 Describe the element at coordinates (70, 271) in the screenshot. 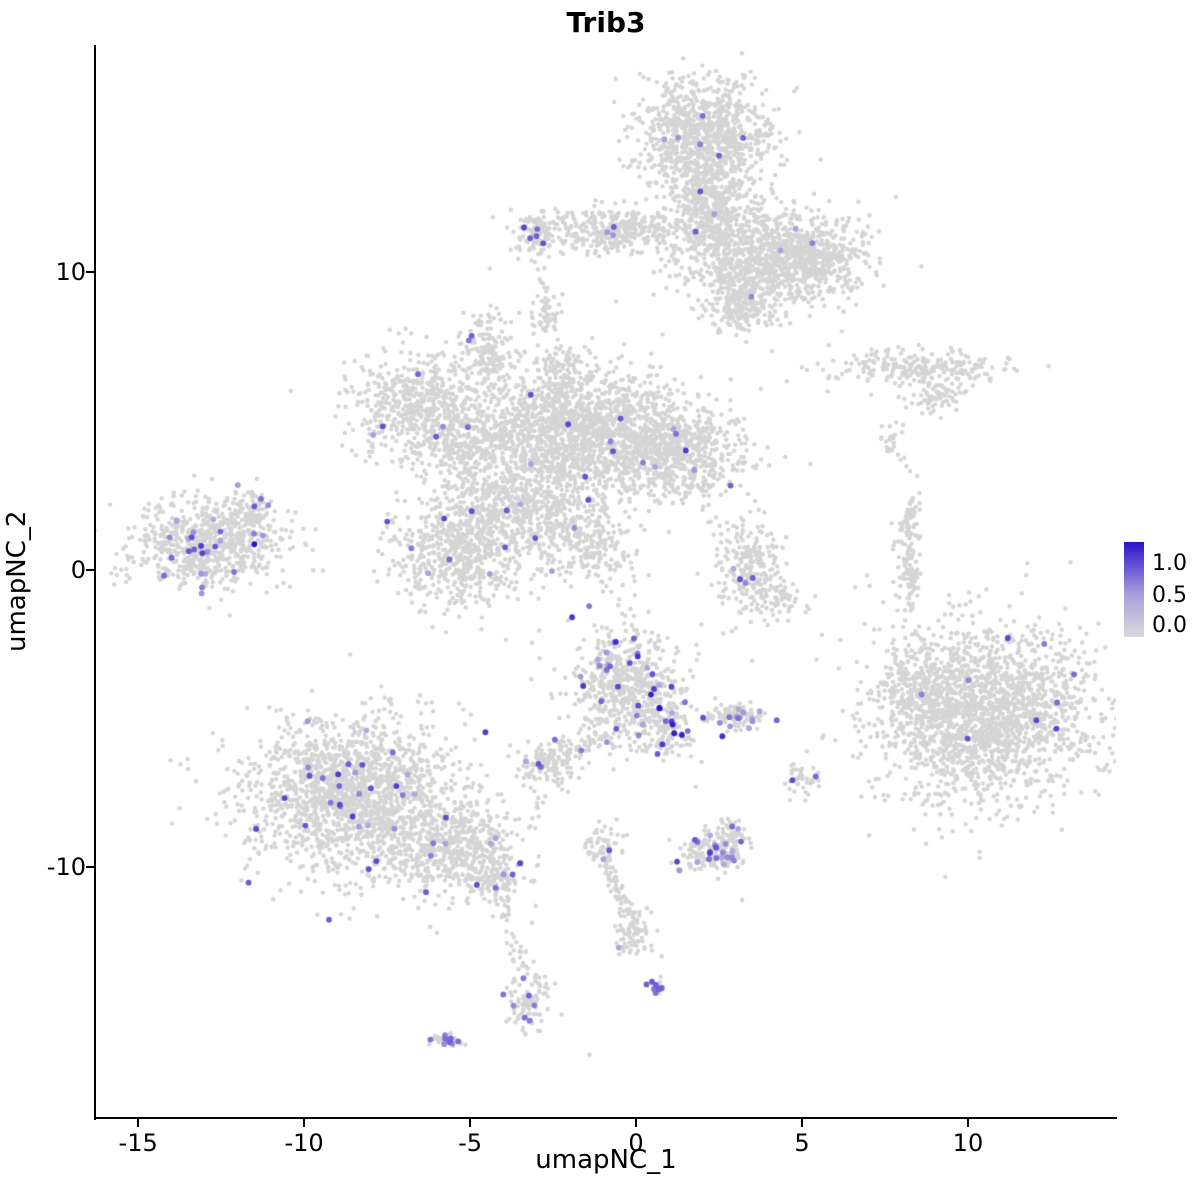

I see `y-tick-label: 10` at that location.